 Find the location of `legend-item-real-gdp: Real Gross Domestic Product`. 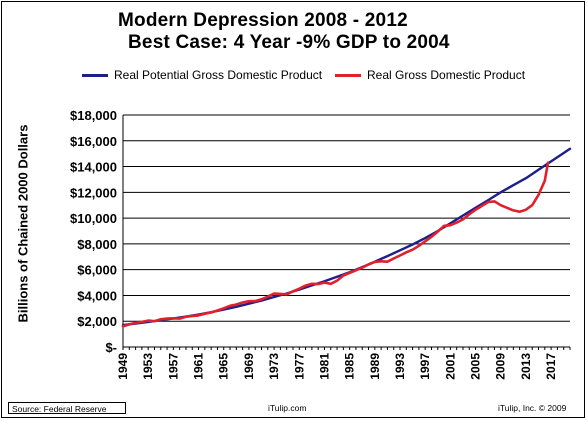

legend-item-real-gdp: Real Gross Domestic Product is located at coordinates (430, 75).